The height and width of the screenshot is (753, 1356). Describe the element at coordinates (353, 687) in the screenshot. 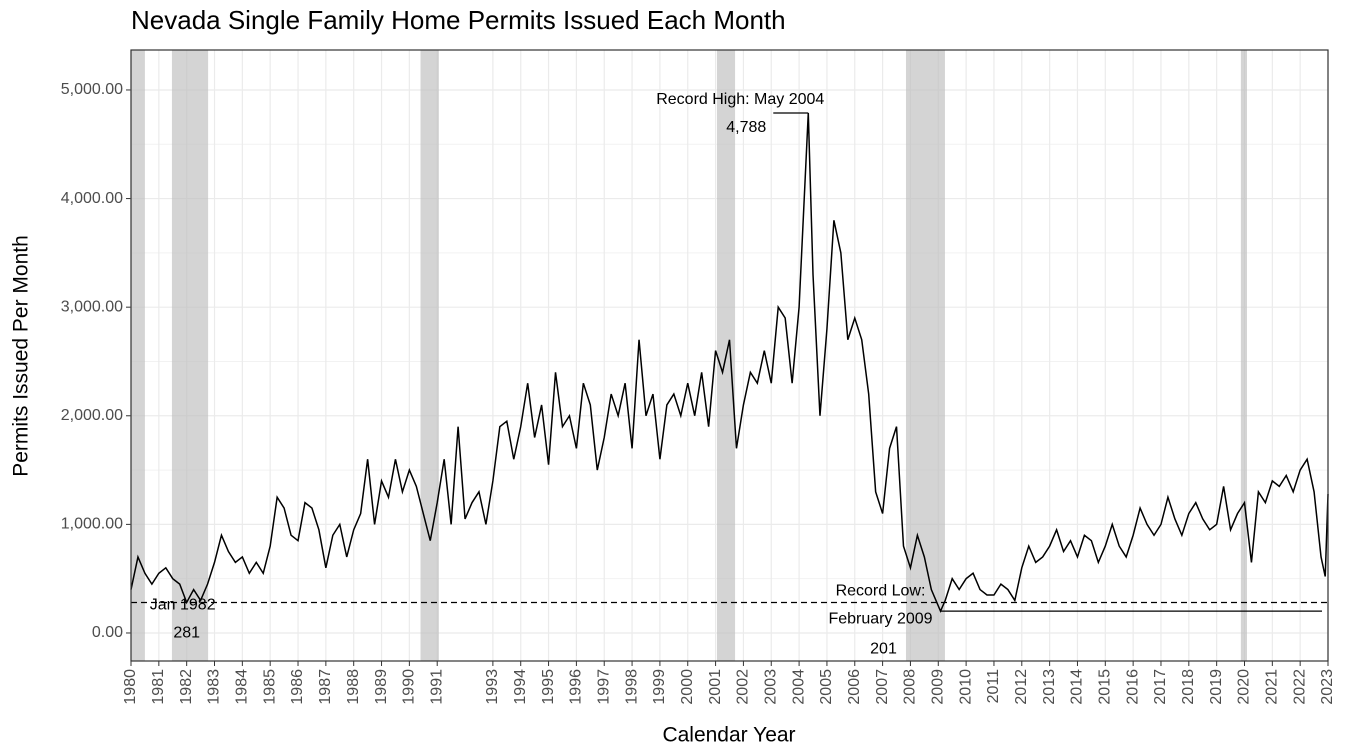

I see `x-tick-label: 1988` at that location.